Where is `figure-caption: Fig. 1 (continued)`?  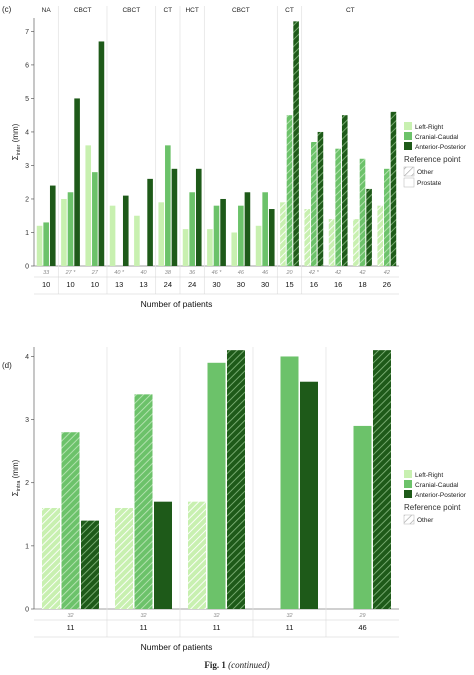
figure-caption: Fig. 1 (continued) is located at coordinates (237, 665).